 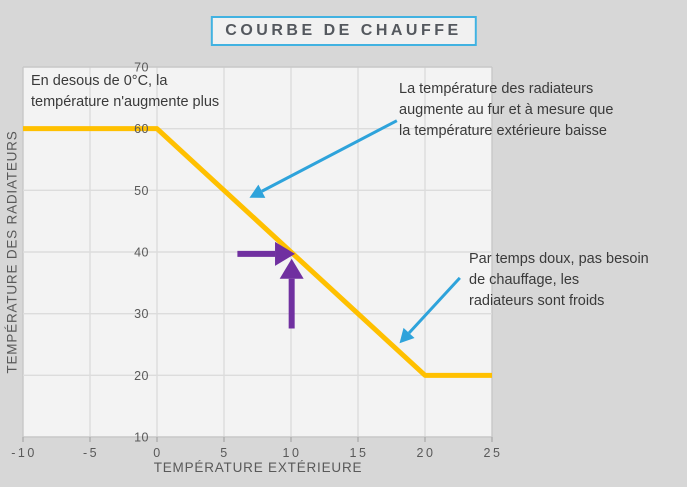 I want to click on y-tick-label: 10, so click(x=141, y=438).